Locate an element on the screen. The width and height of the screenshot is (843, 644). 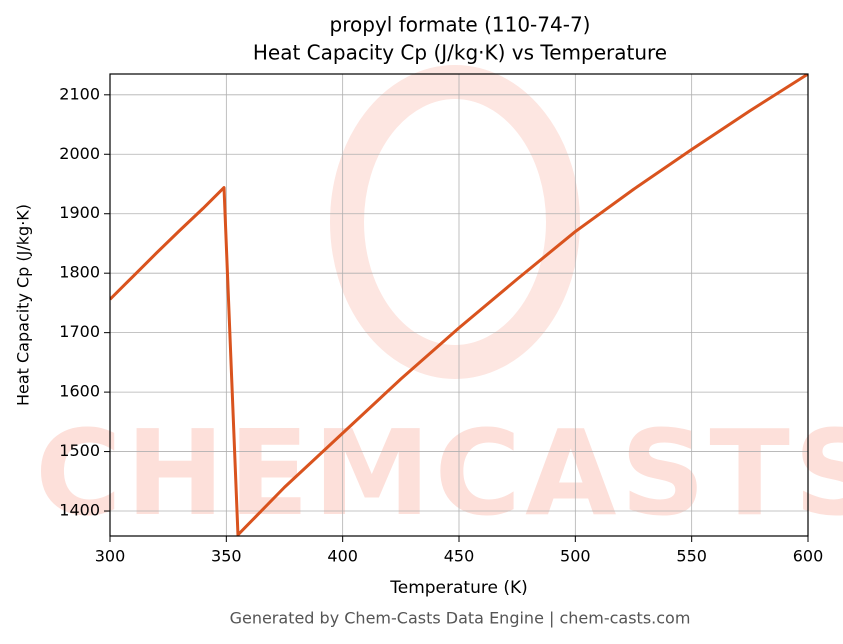
y-tick-label: 2100 is located at coordinates (79, 93).